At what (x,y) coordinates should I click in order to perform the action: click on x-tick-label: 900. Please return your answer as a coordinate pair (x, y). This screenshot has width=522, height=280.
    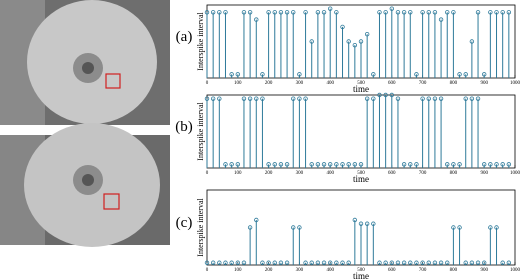
    Looking at the image, I should click on (484, 83).